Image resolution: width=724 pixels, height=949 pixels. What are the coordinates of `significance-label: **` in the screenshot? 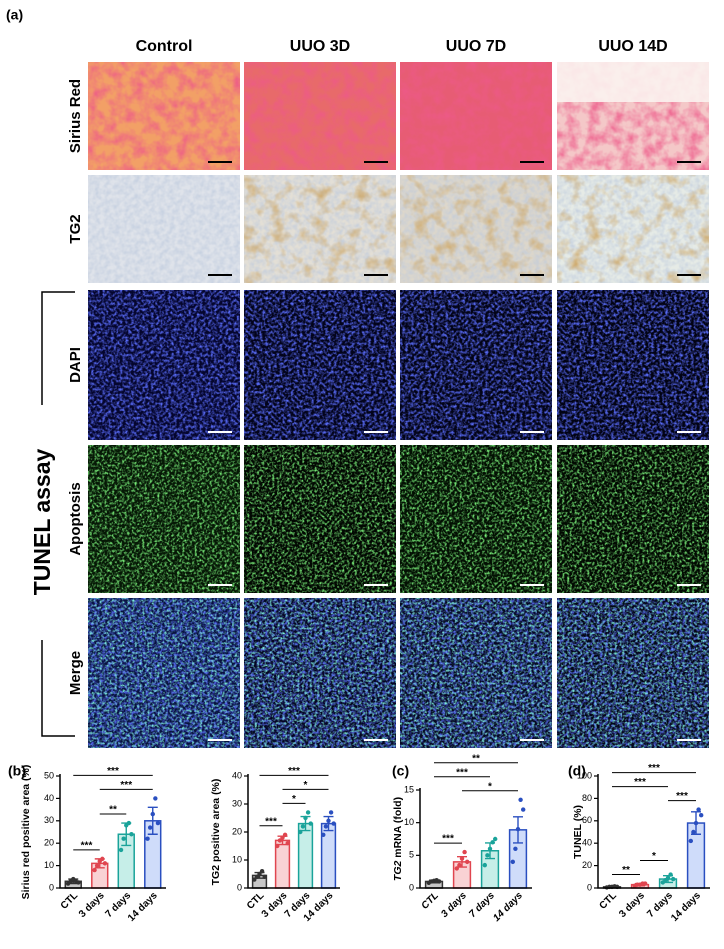 It's located at (626, 870).